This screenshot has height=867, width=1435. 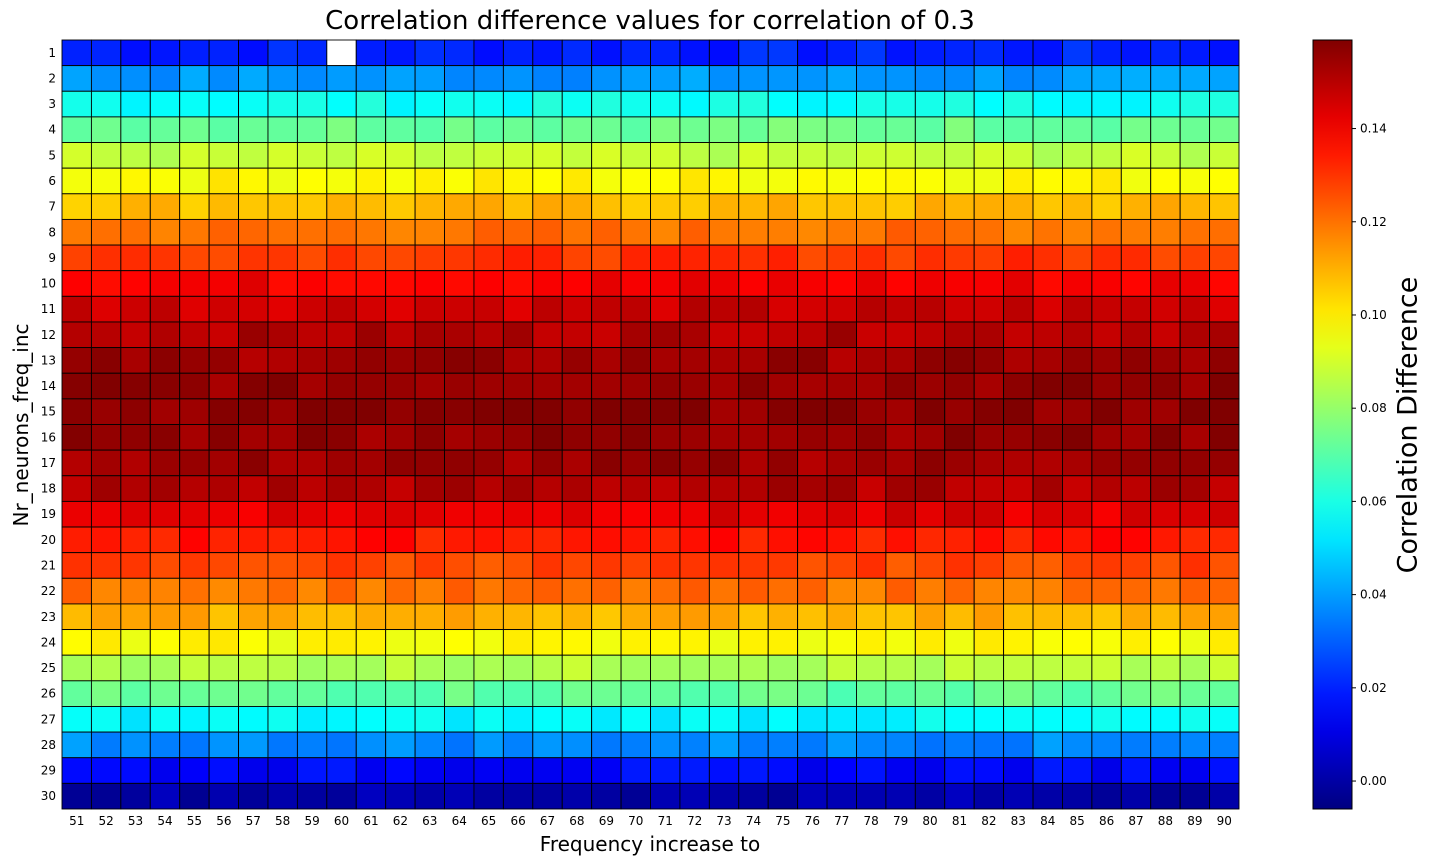 What do you see at coordinates (1373, 501) in the screenshot?
I see `colorbar-tick-label: 0.06` at bounding box center [1373, 501].